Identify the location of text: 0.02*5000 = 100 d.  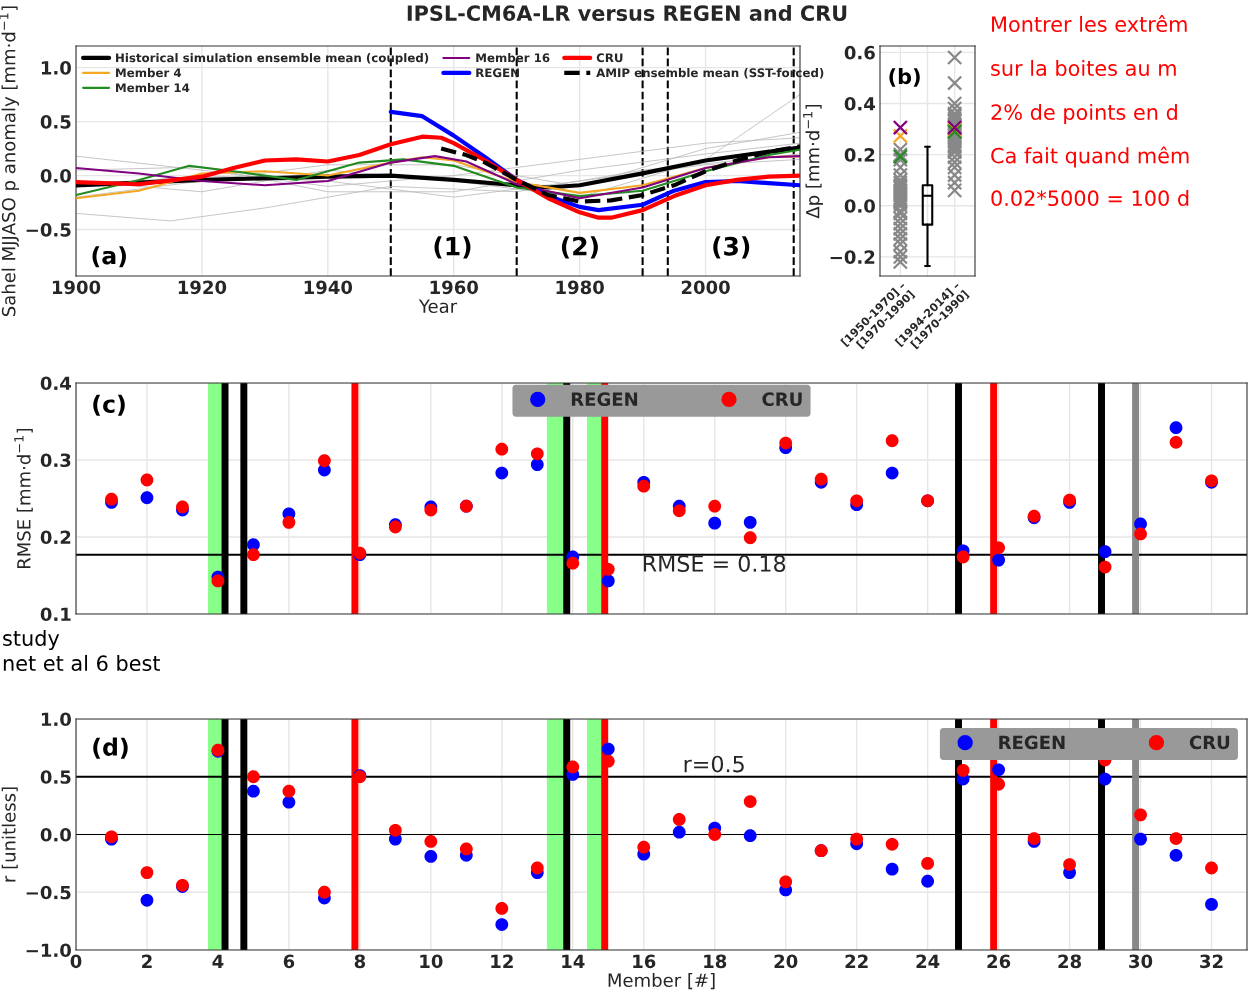
(1090, 198).